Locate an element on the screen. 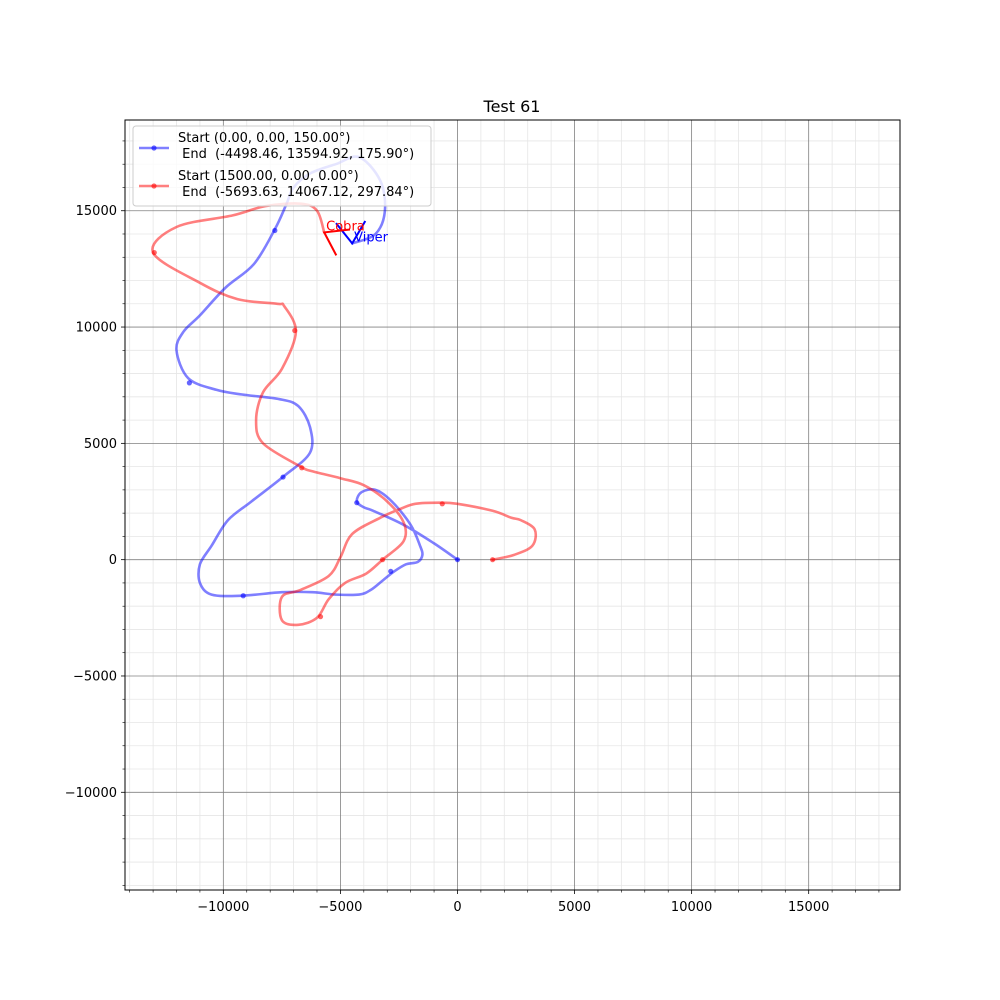 The image size is (1000, 1000). x-tick-label: 15000 is located at coordinates (808, 907).